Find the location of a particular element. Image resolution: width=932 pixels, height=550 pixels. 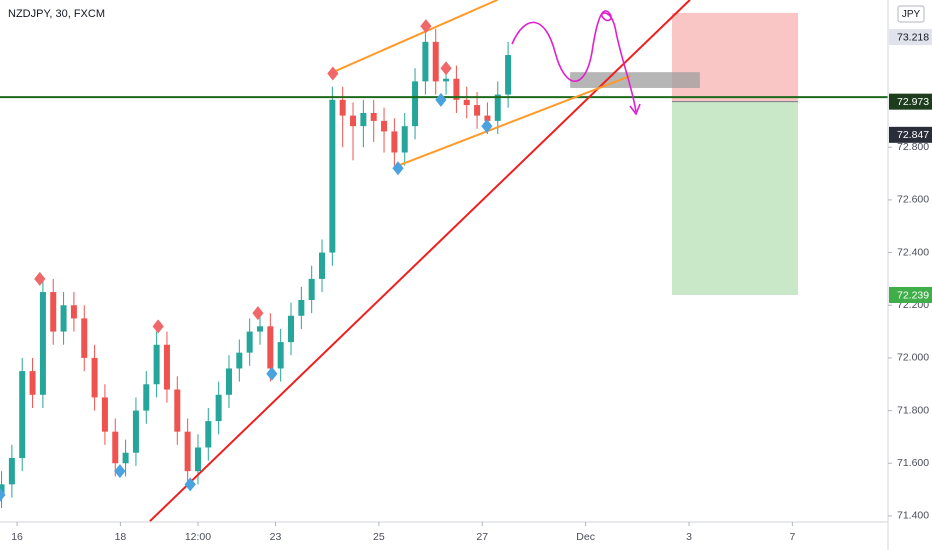

currency-badge is located at coordinates (911, 14).